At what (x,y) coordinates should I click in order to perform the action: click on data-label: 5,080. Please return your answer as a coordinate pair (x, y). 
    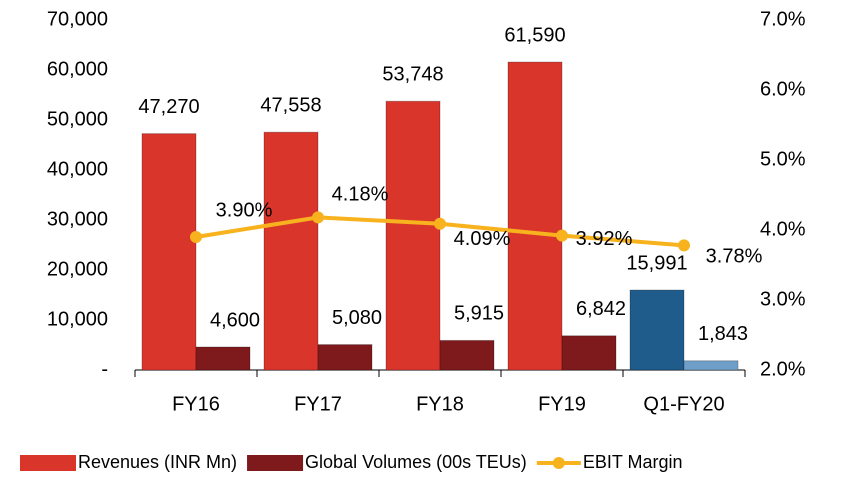
    Looking at the image, I should click on (357, 318).